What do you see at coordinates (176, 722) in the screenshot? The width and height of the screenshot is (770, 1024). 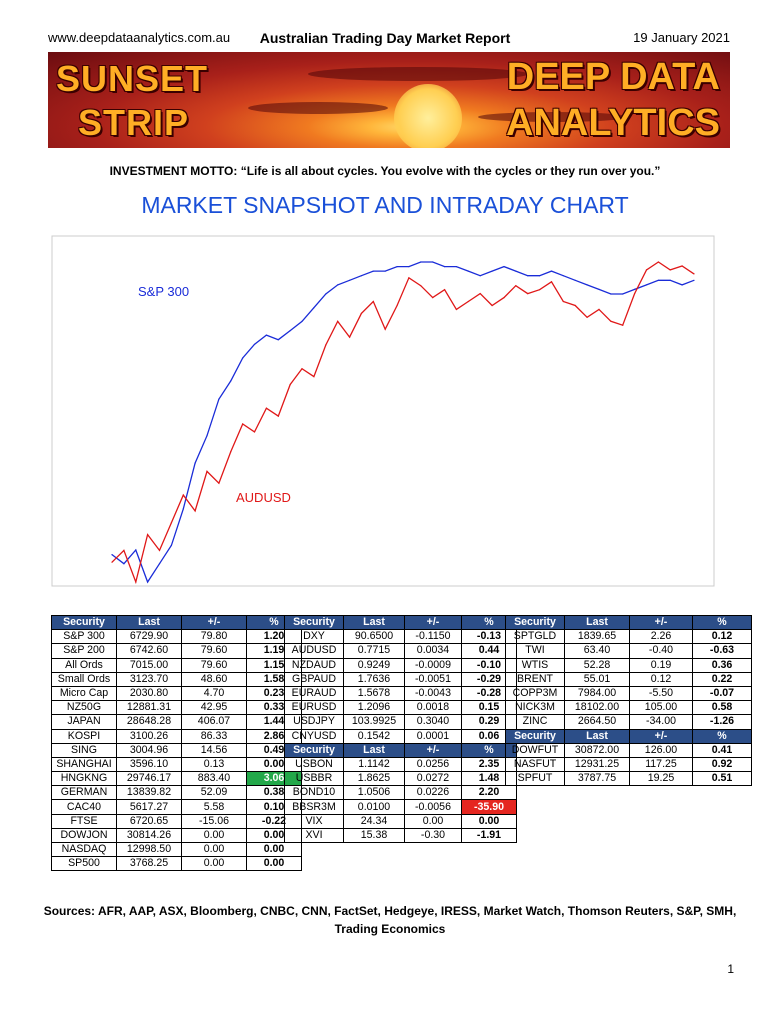 I see `table-row: JAPAN 28648.28 406.07 1.44` at bounding box center [176, 722].